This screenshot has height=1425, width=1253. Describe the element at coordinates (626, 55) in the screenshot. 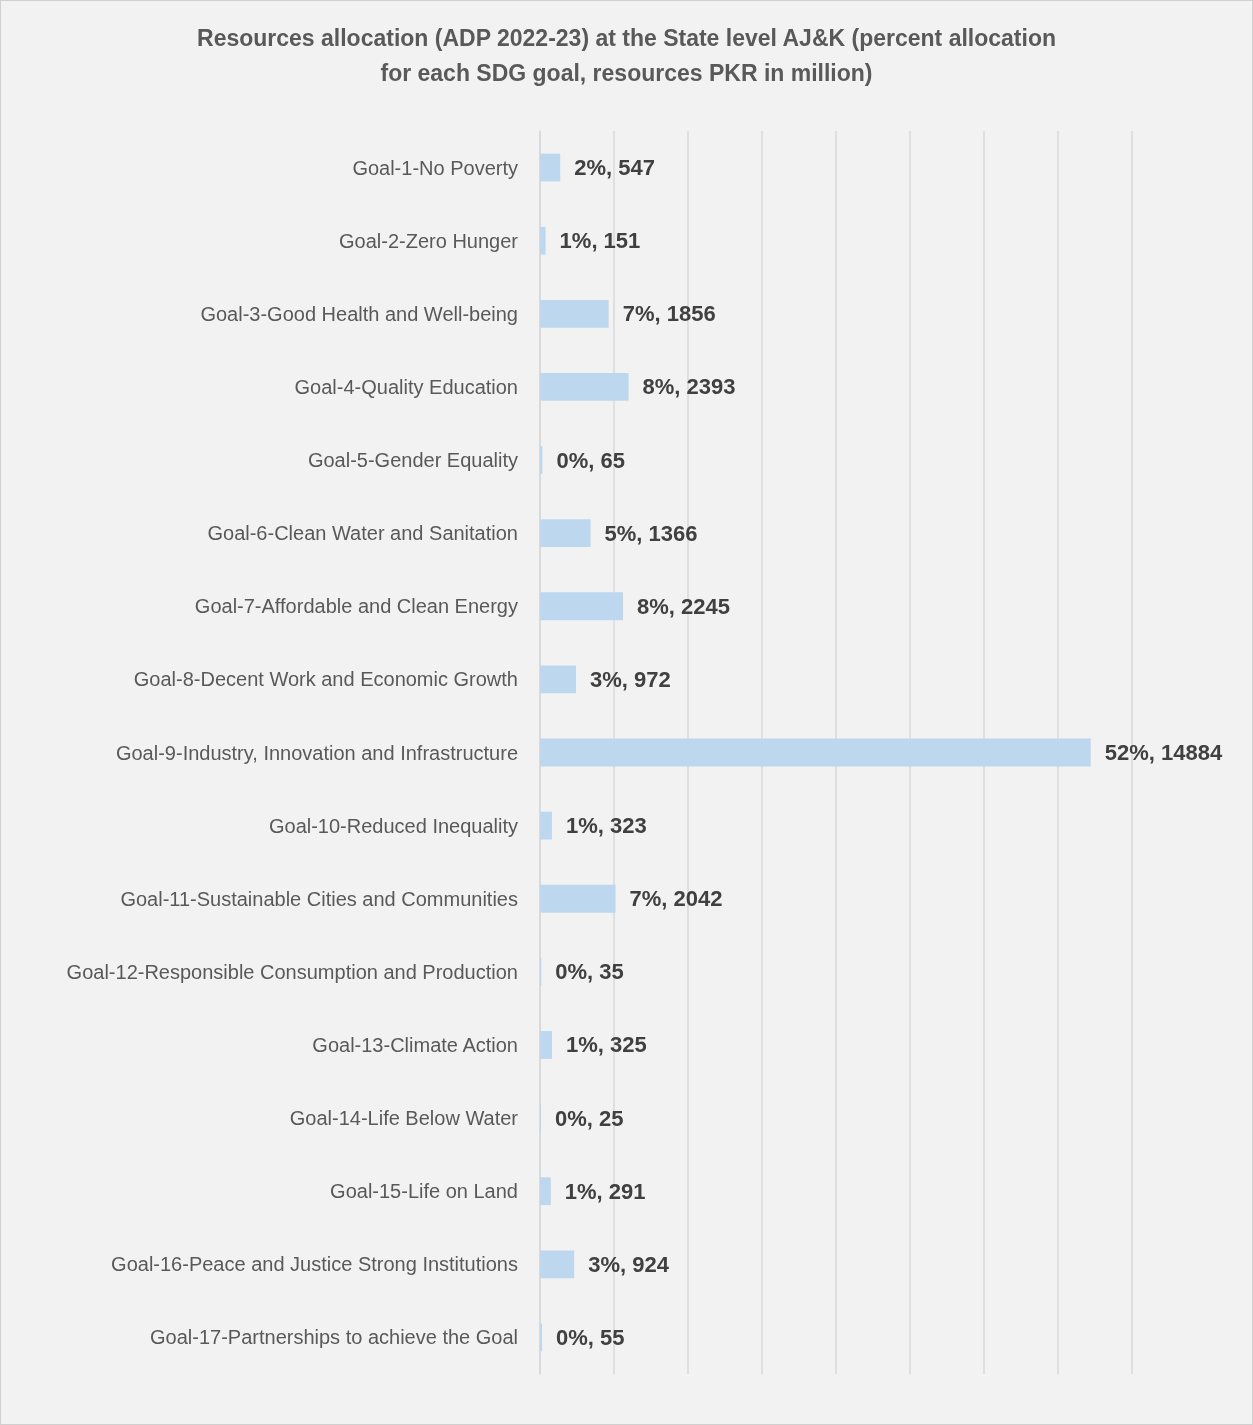

I see `chart-title: Resources allocation (ADP 2022-23) at the State level AJ&K (percent allocation for each SDG goal, resources PKR in million)` at that location.